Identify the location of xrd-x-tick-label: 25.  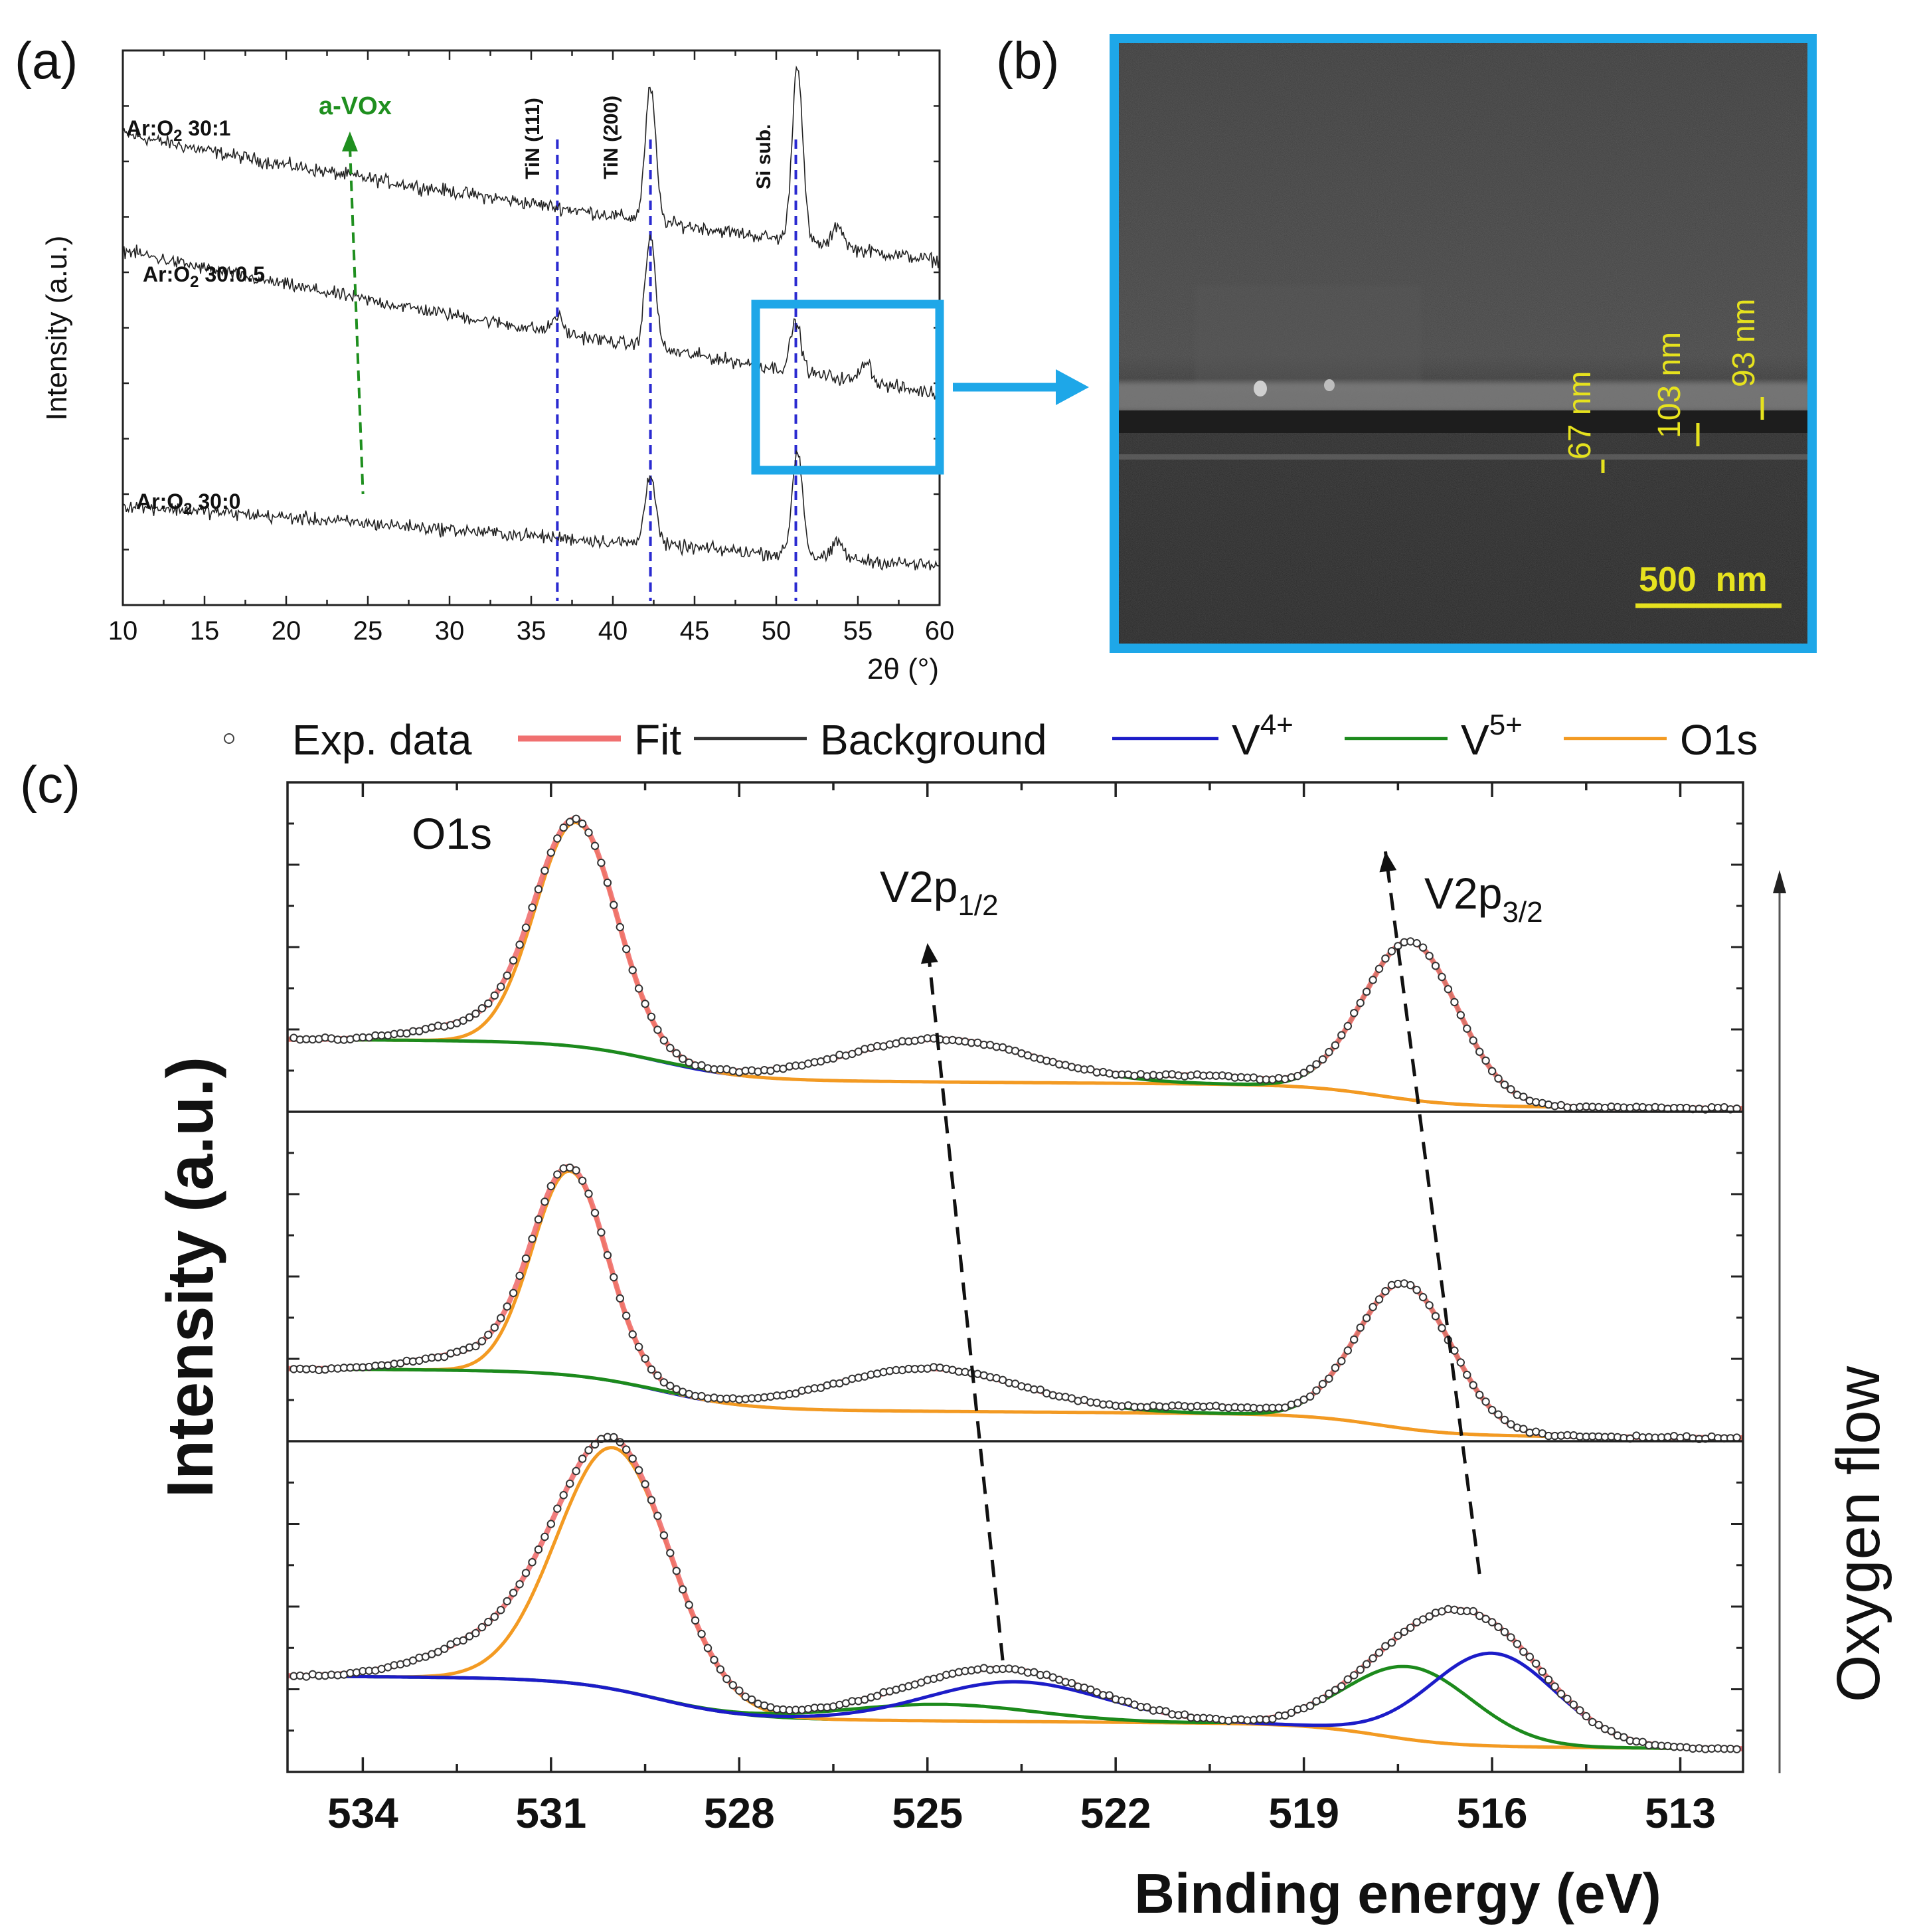
(368, 631).